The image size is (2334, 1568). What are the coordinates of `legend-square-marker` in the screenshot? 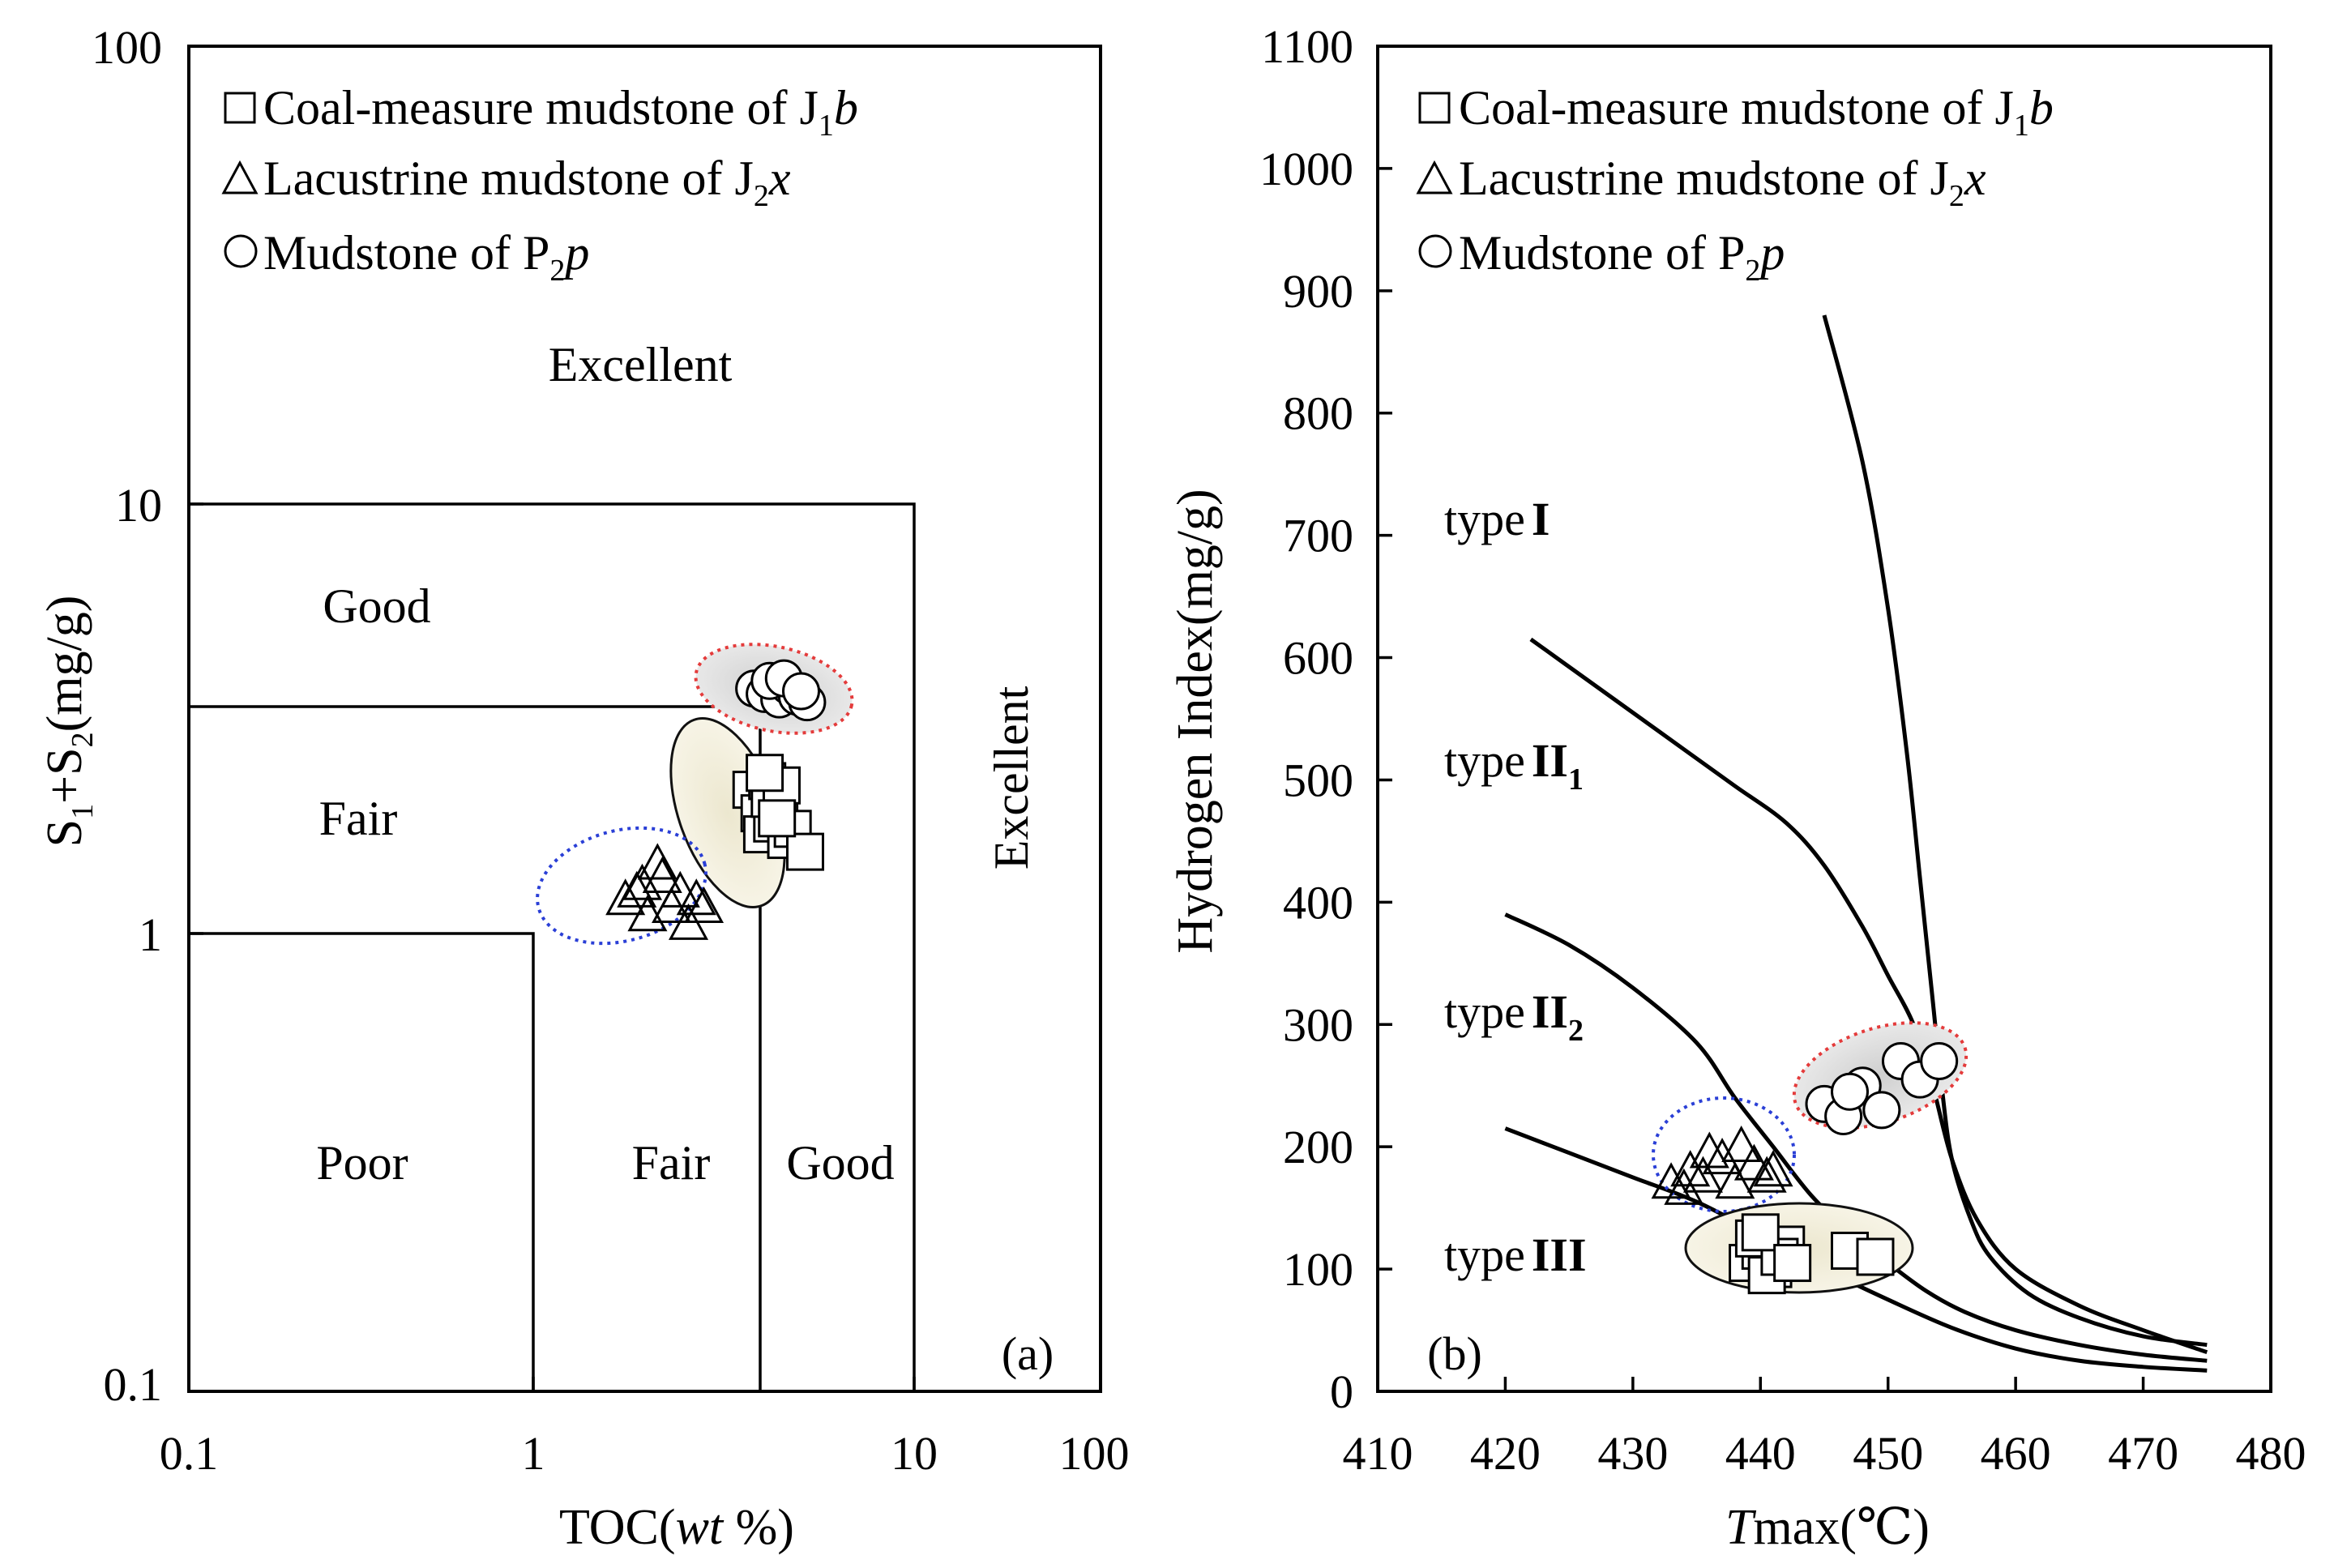 It's located at (240, 108).